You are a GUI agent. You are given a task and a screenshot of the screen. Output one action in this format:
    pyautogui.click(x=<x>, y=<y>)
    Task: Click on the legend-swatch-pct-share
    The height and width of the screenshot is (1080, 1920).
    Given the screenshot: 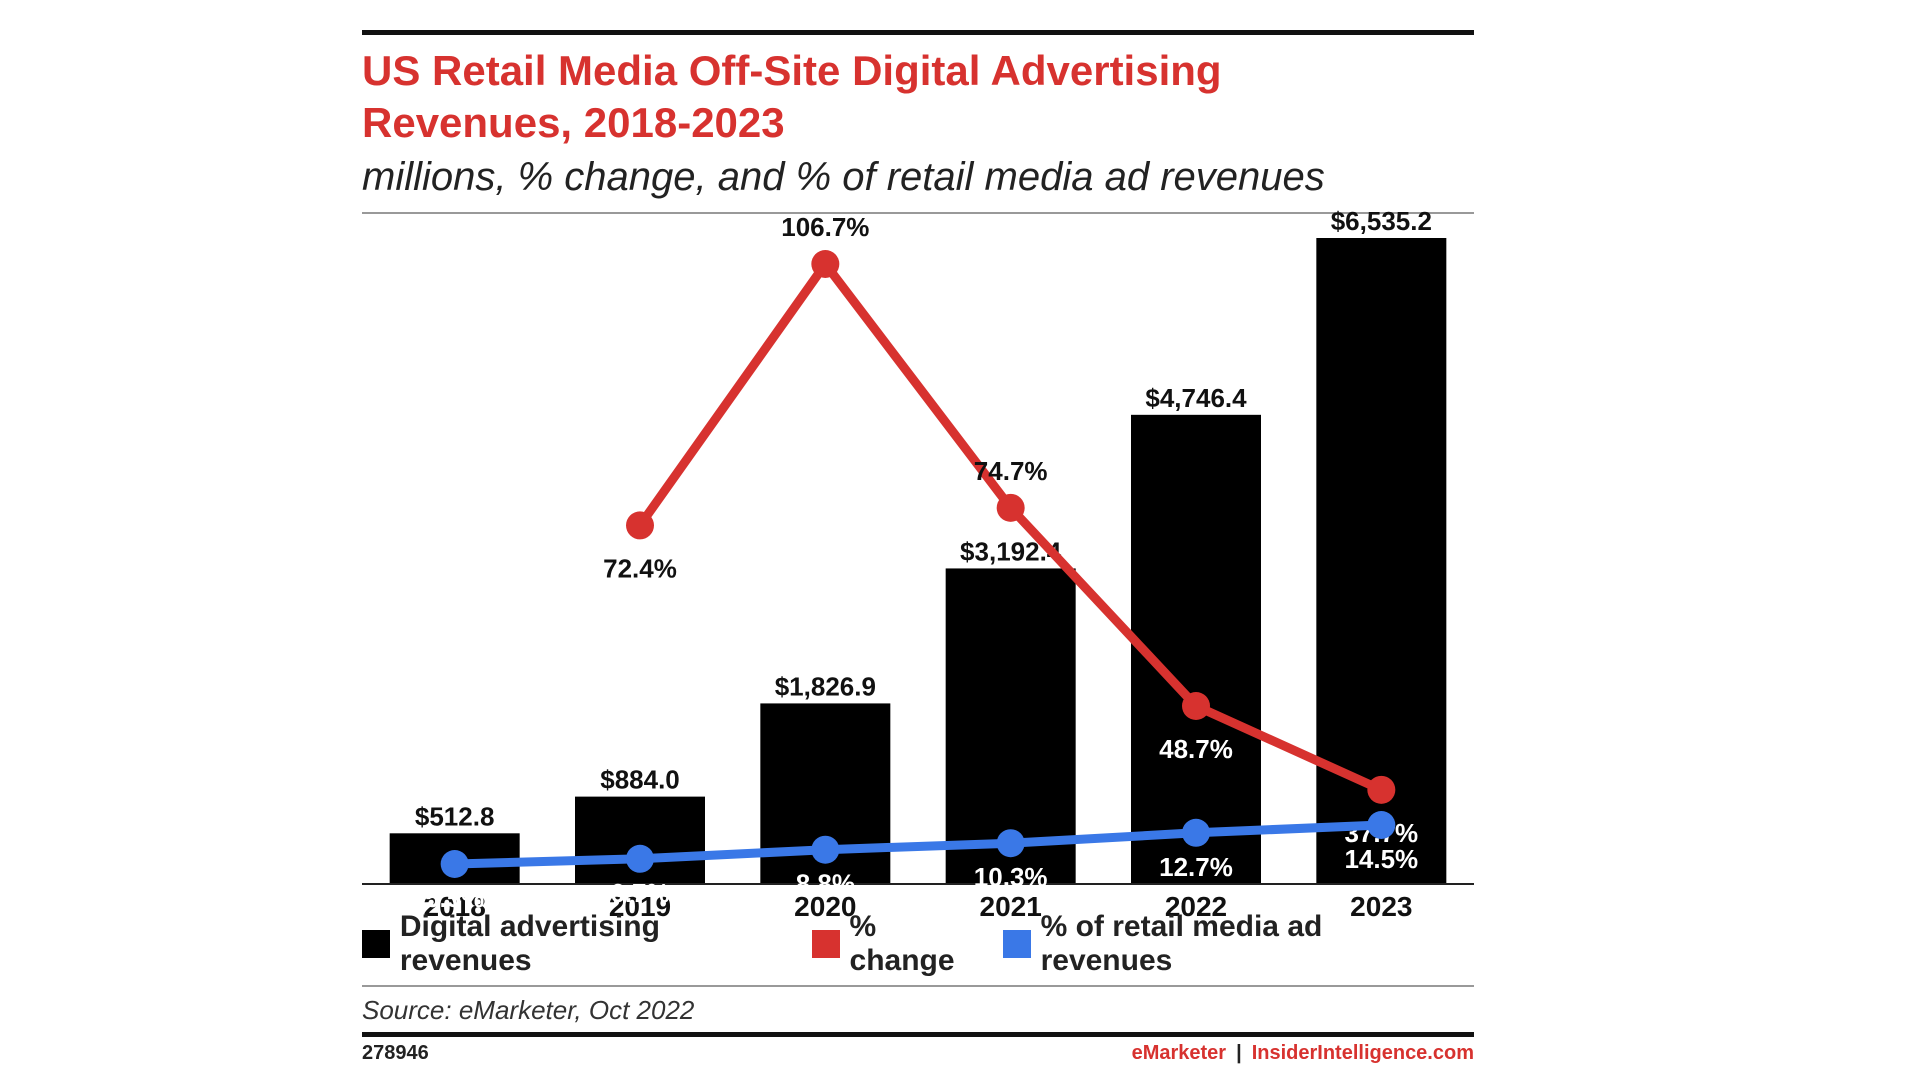 What is the action you would take?
    pyautogui.click(x=1016, y=944)
    